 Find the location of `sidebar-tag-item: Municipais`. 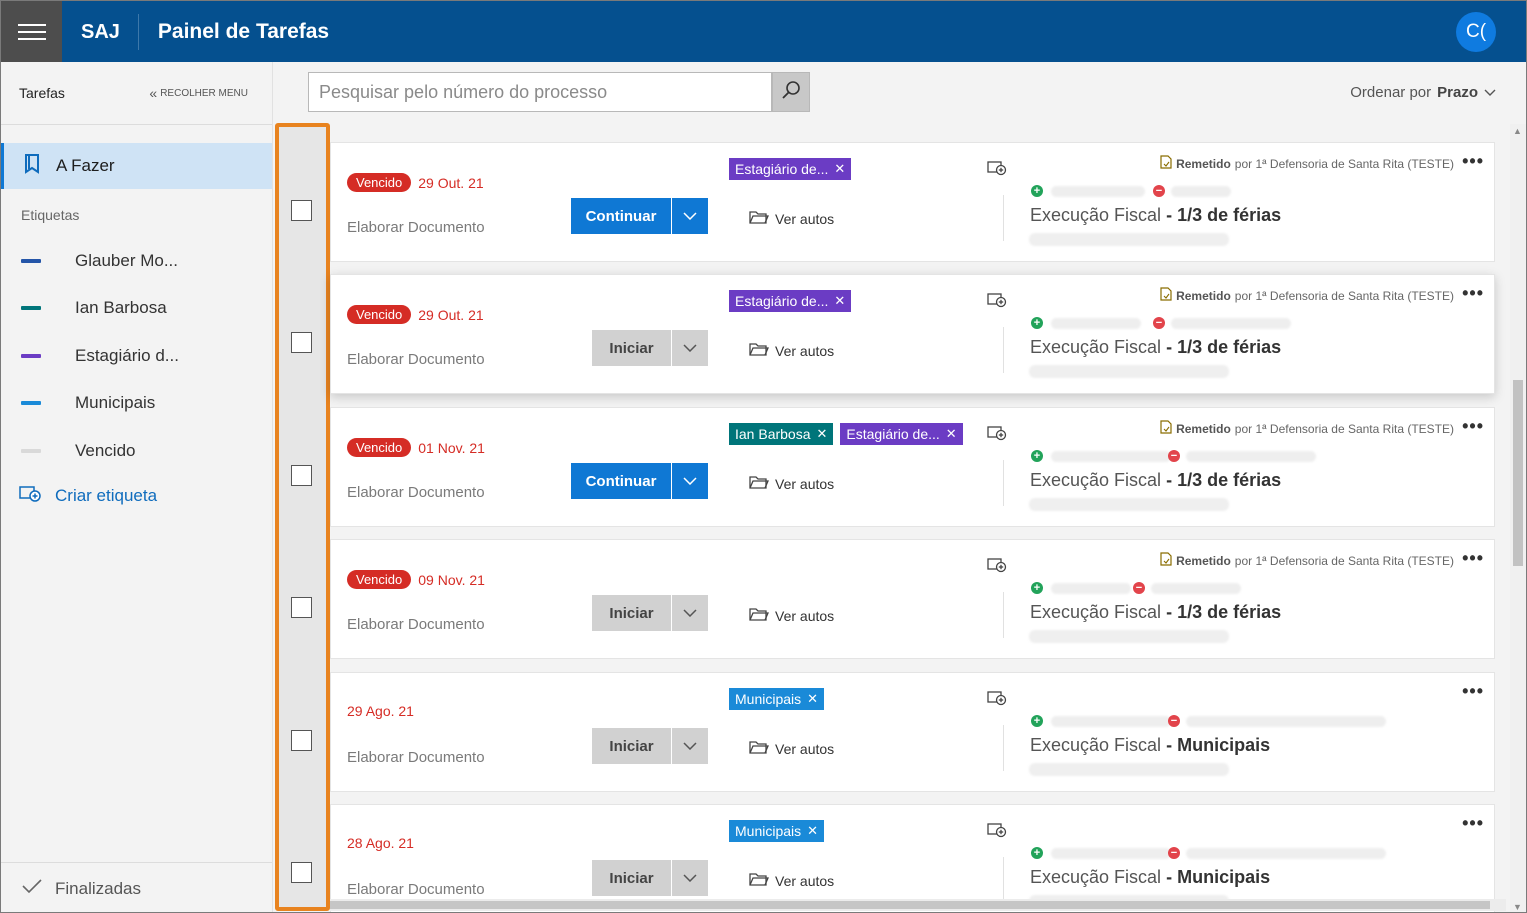

sidebar-tag-item: Municipais is located at coordinates (136, 404).